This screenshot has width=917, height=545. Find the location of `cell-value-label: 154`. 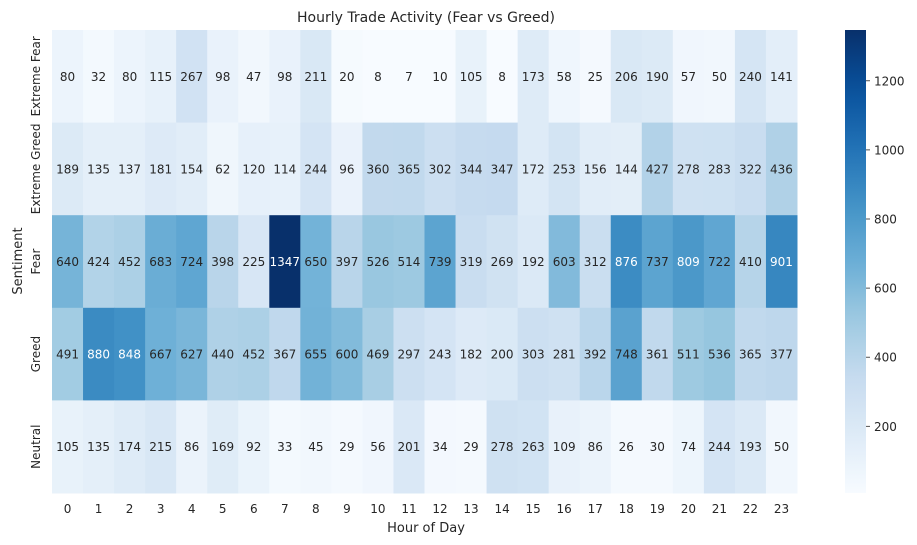

cell-value-label: 154 is located at coordinates (191, 169).